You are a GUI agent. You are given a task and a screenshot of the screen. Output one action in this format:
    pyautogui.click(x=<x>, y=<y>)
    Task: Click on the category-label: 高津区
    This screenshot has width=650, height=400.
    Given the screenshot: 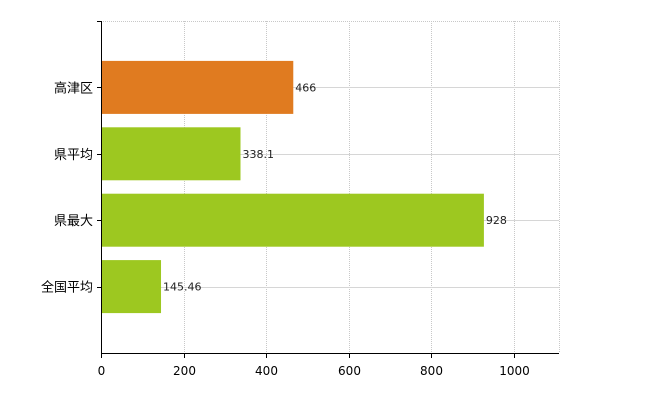 What is the action you would take?
    pyautogui.click(x=73, y=88)
    